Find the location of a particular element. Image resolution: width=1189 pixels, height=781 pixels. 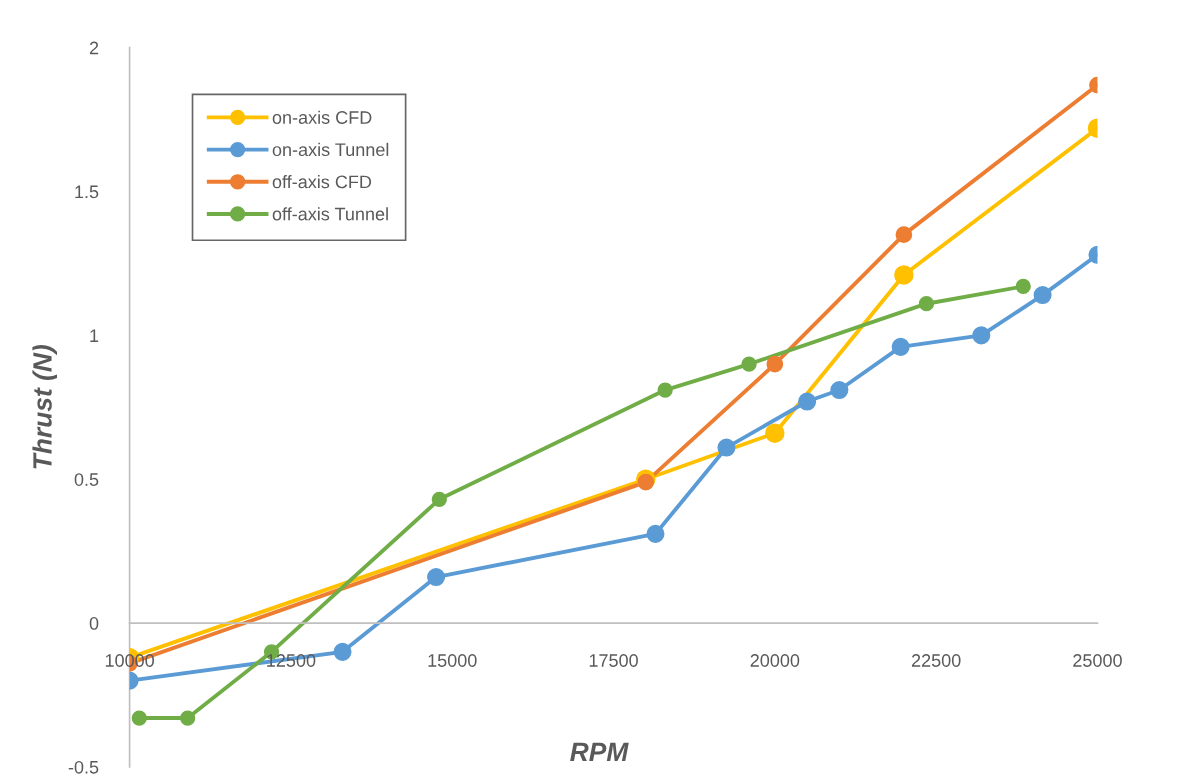

y-tick-label: 0 is located at coordinates (94, 623).